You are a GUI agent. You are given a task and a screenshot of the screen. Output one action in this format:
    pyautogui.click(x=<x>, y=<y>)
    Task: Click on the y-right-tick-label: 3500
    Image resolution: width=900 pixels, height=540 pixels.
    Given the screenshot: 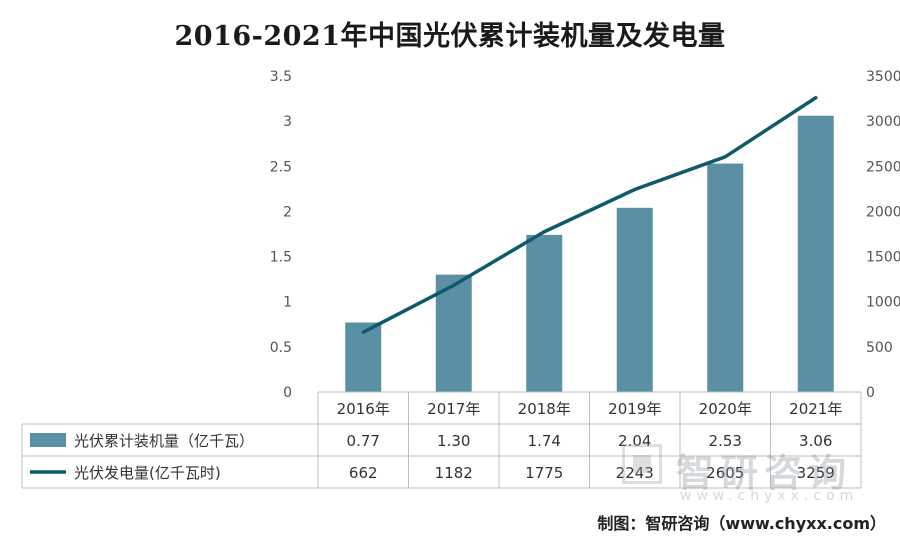 What is the action you would take?
    pyautogui.click(x=883, y=77)
    